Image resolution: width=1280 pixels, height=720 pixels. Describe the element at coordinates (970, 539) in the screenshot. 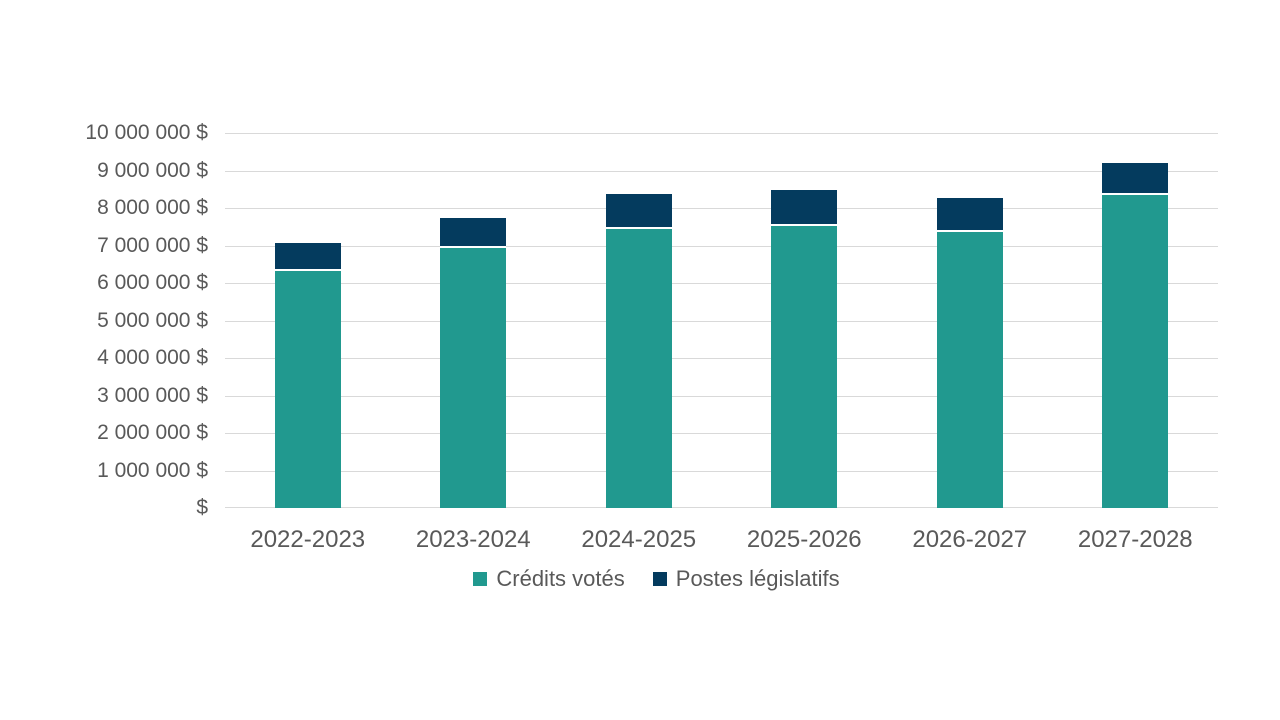

I see `x-tick-label: 2026-2027` at that location.